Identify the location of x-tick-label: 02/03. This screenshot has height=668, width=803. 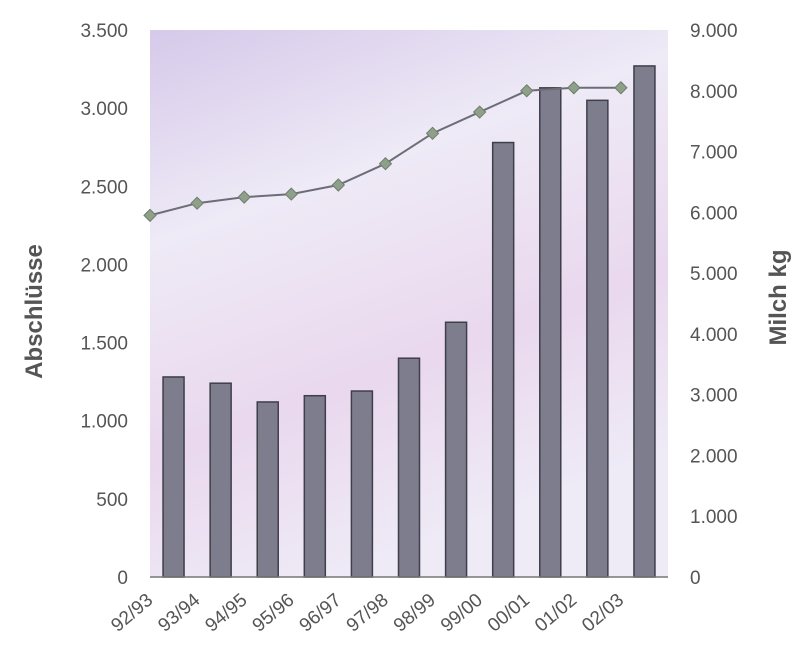
(603, 613).